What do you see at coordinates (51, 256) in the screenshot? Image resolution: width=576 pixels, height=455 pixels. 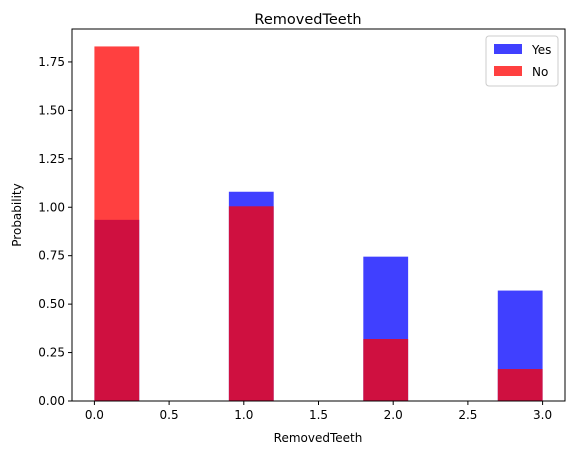 I see `y-tick-label: 0.75` at bounding box center [51, 256].